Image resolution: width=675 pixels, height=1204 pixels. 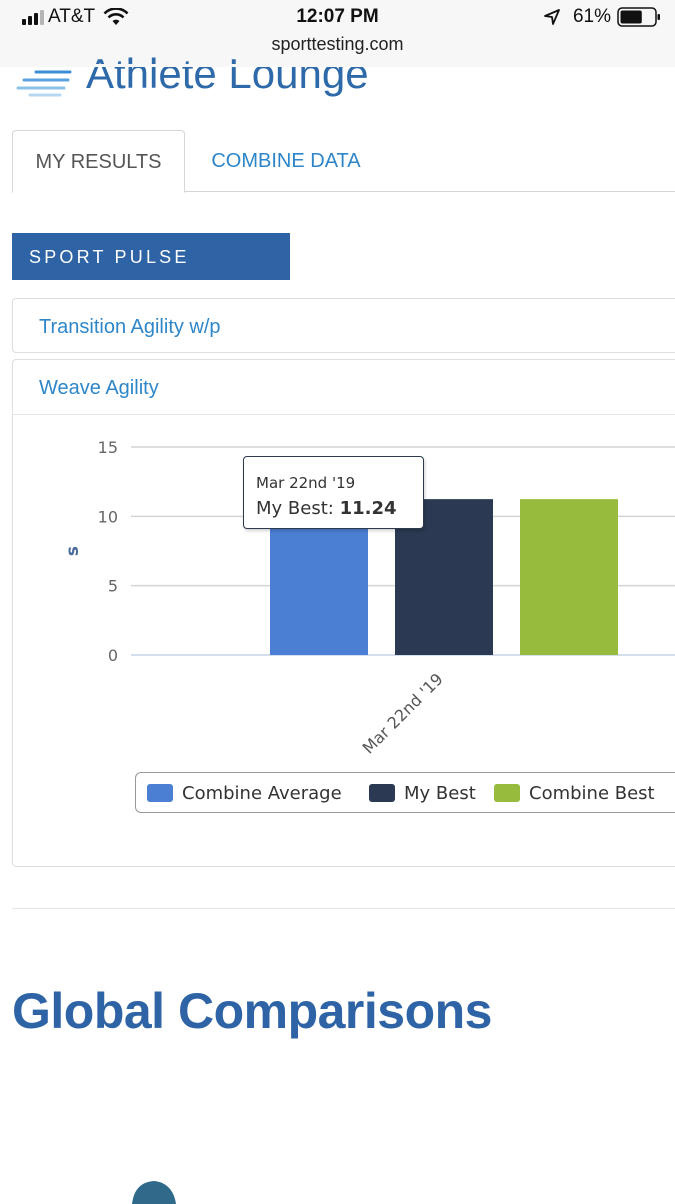 What do you see at coordinates (638, 17) in the screenshot?
I see `battery-icon` at bounding box center [638, 17].